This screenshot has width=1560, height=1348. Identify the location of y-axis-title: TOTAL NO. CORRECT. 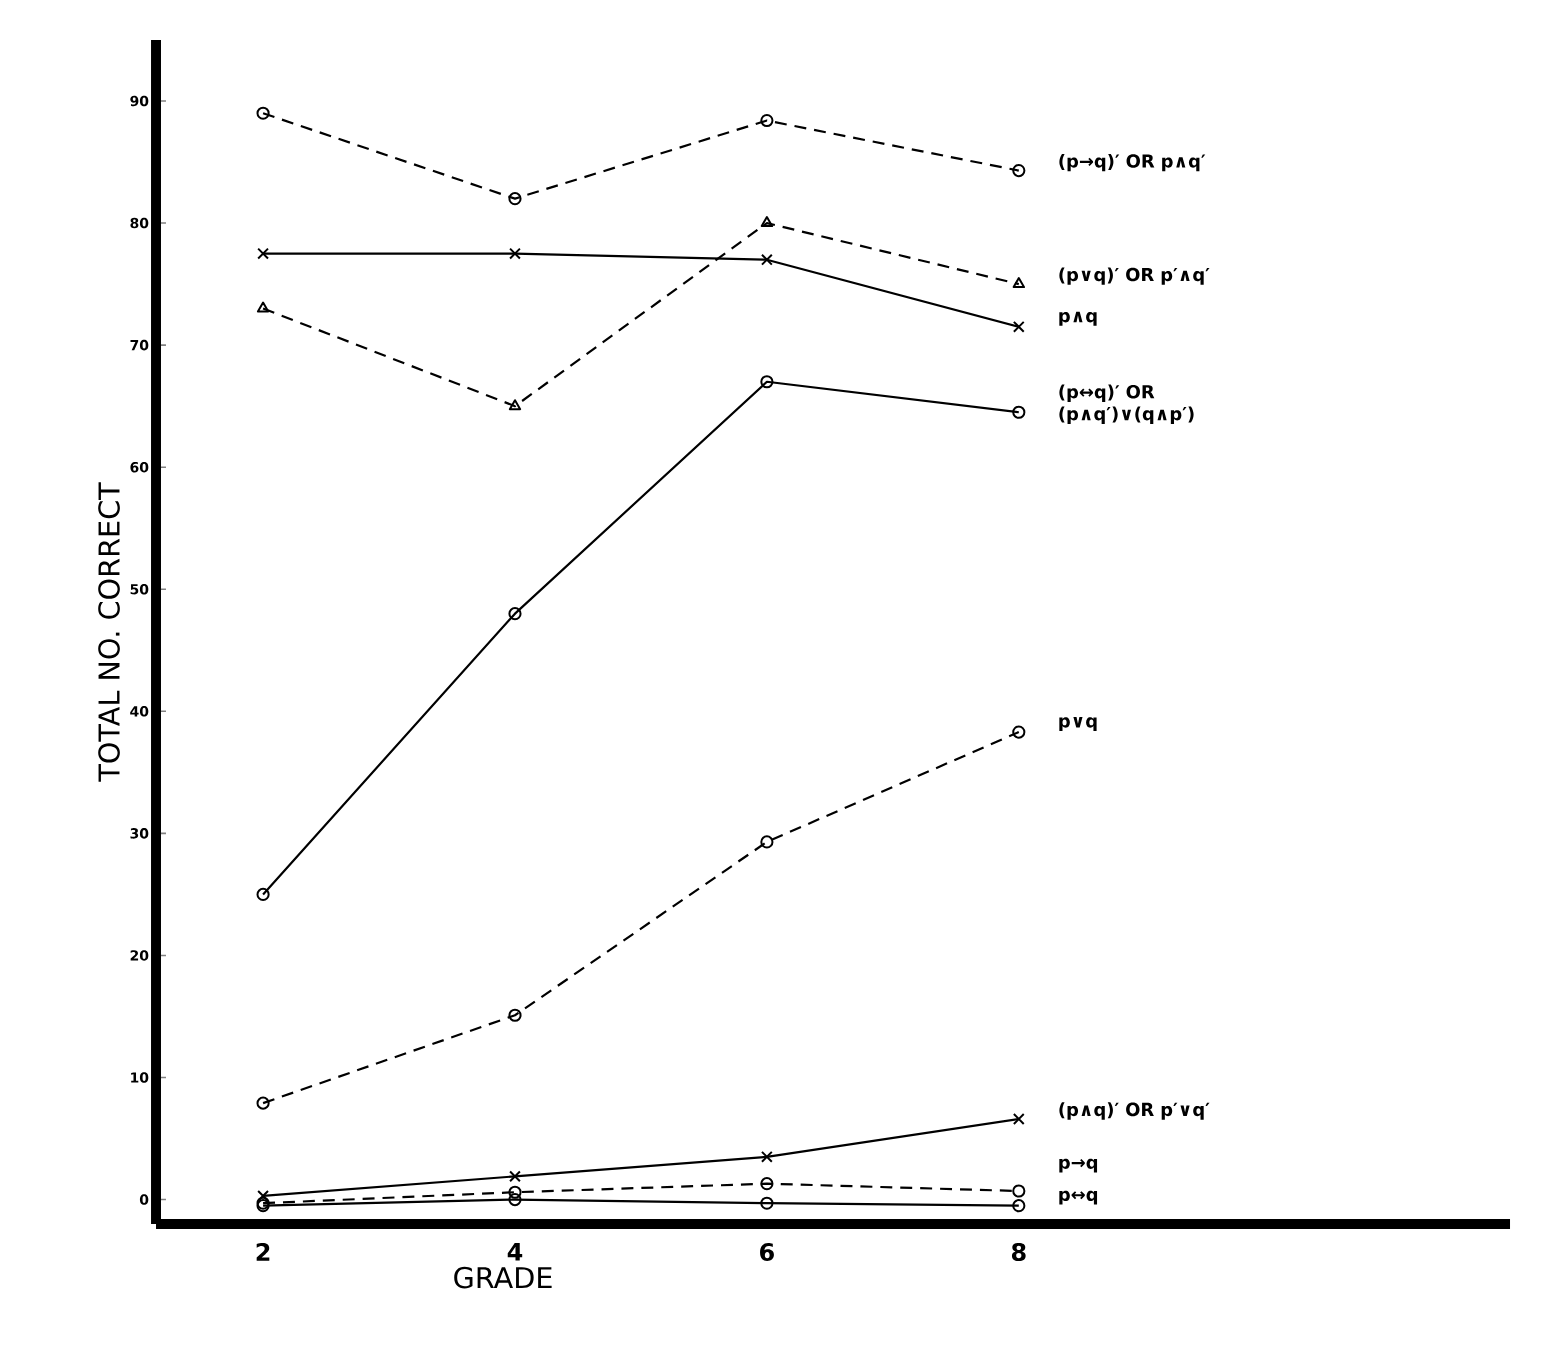
(109, 632).